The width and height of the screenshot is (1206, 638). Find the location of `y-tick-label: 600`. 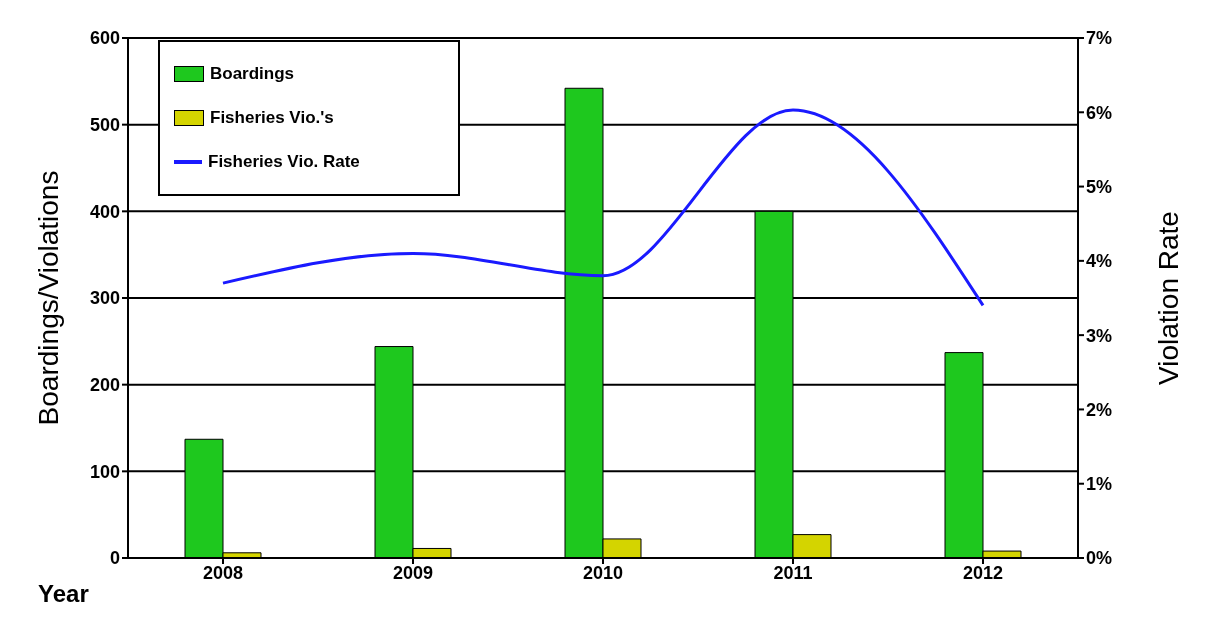

y-tick-label: 600 is located at coordinates (104, 38).